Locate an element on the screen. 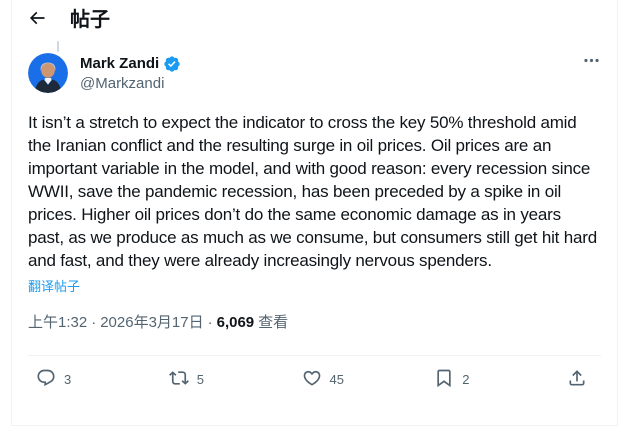 Image resolution: width=637 pixels, height=447 pixels. heart-icon is located at coordinates (312, 379).